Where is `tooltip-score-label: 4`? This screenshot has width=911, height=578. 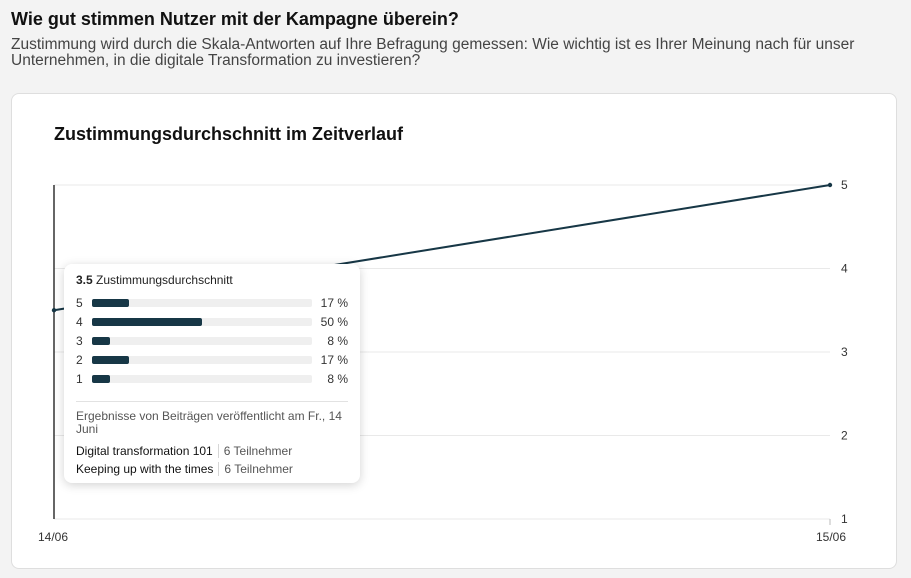 tooltip-score-label: 4 is located at coordinates (79, 321).